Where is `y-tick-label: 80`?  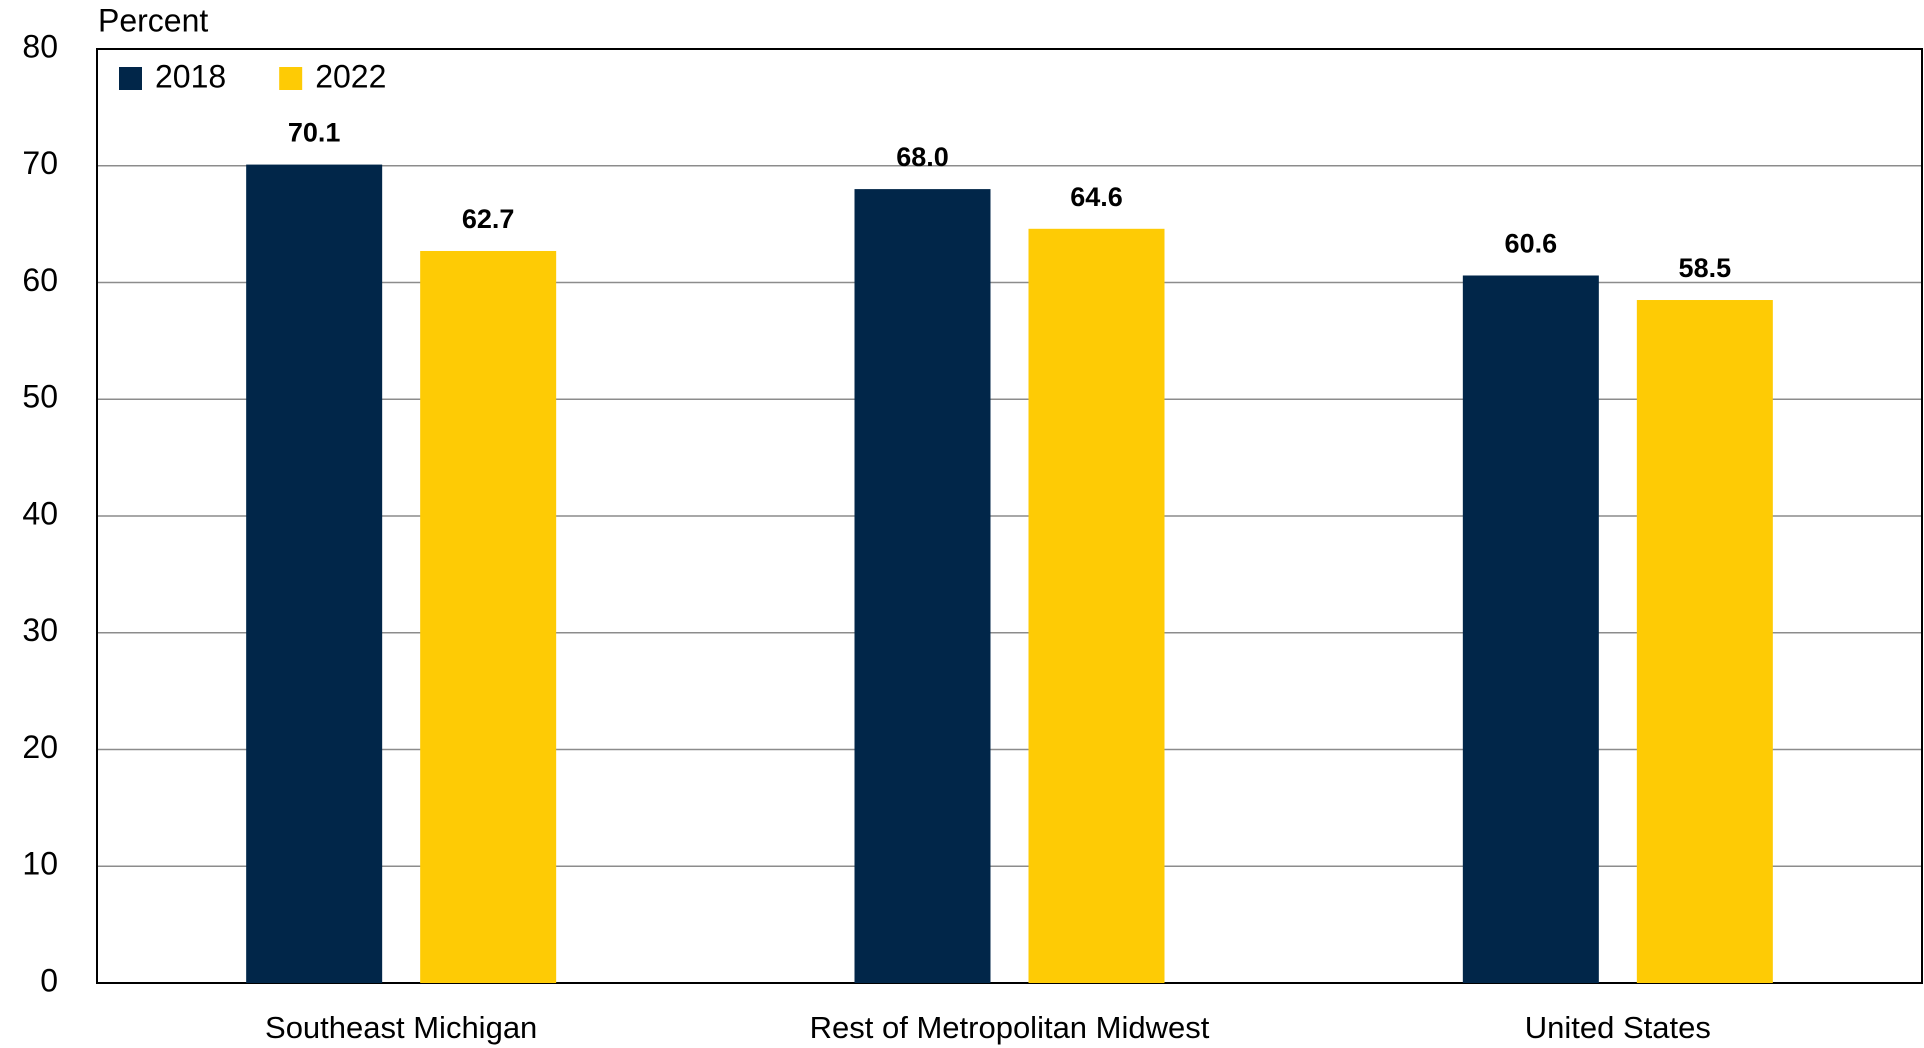 y-tick-label: 80 is located at coordinates (40, 46).